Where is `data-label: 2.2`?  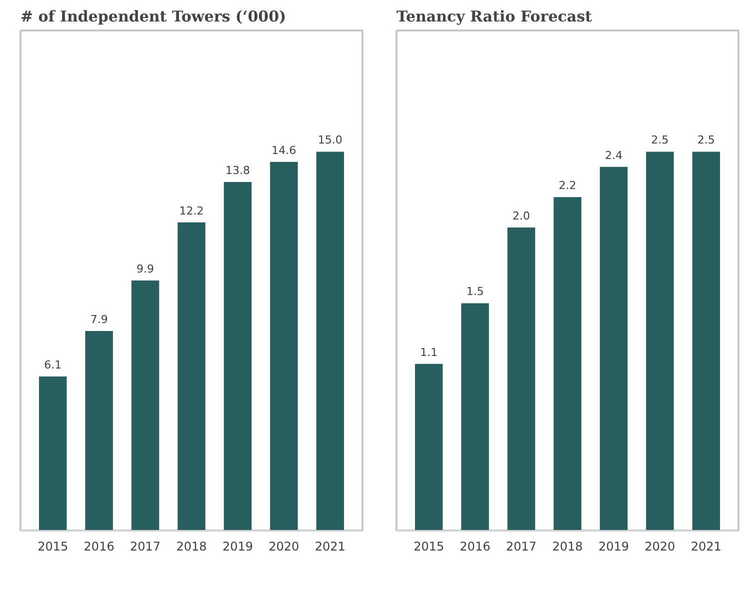
data-label: 2.2 is located at coordinates (567, 185).